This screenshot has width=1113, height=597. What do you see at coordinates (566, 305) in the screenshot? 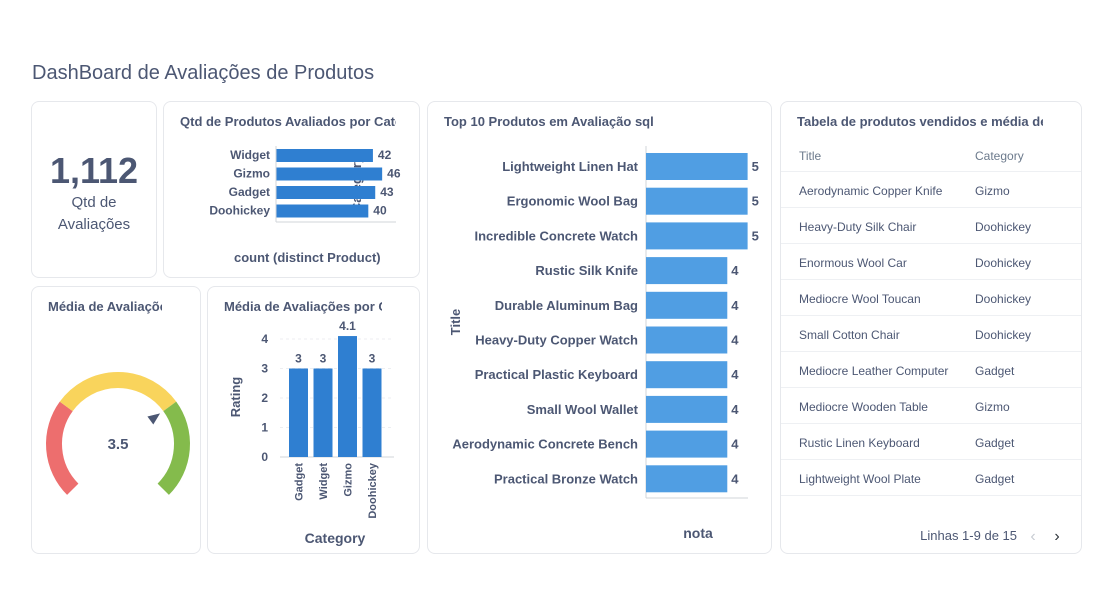
I see `top10-tick-label: Durable Aluminum Bag` at bounding box center [566, 305].